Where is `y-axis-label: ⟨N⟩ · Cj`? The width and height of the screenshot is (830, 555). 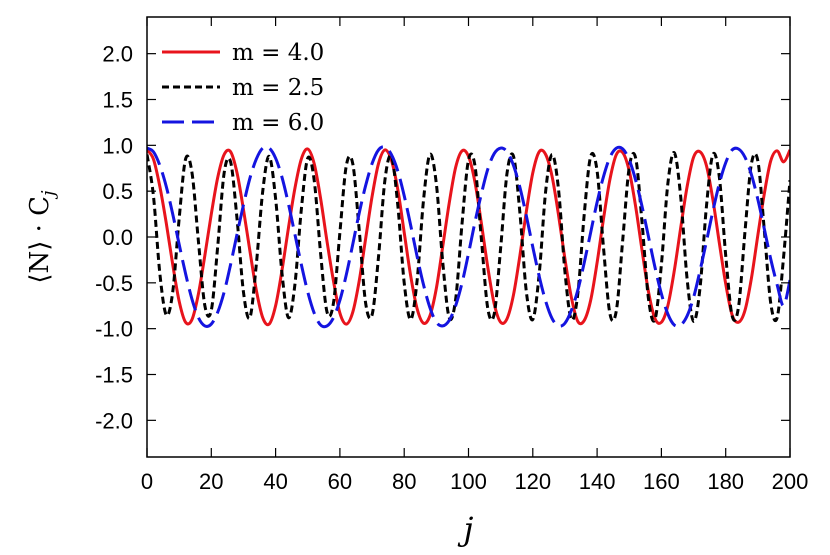 y-axis-label: ⟨N⟩ · Cj is located at coordinates (42, 237).